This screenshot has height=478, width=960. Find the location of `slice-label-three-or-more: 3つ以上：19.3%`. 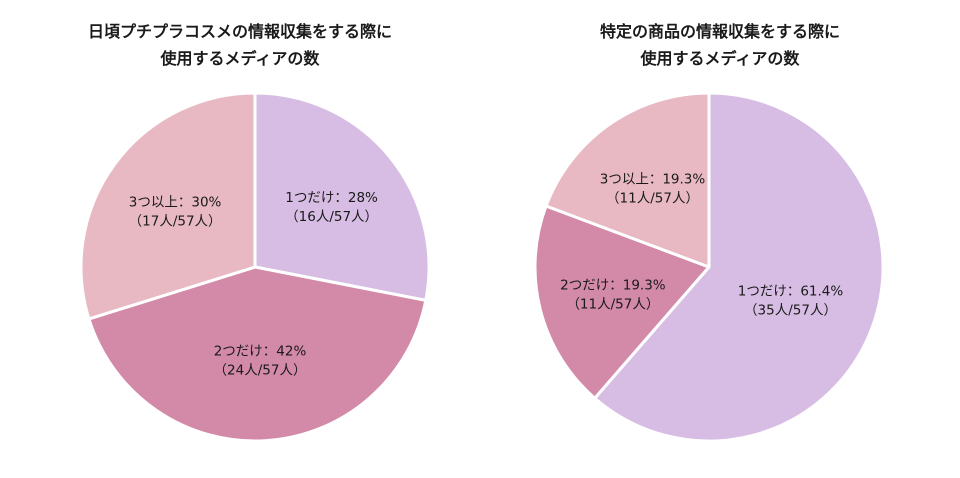

slice-label-three-or-more: 3つ以上：19.3% is located at coordinates (653, 180).